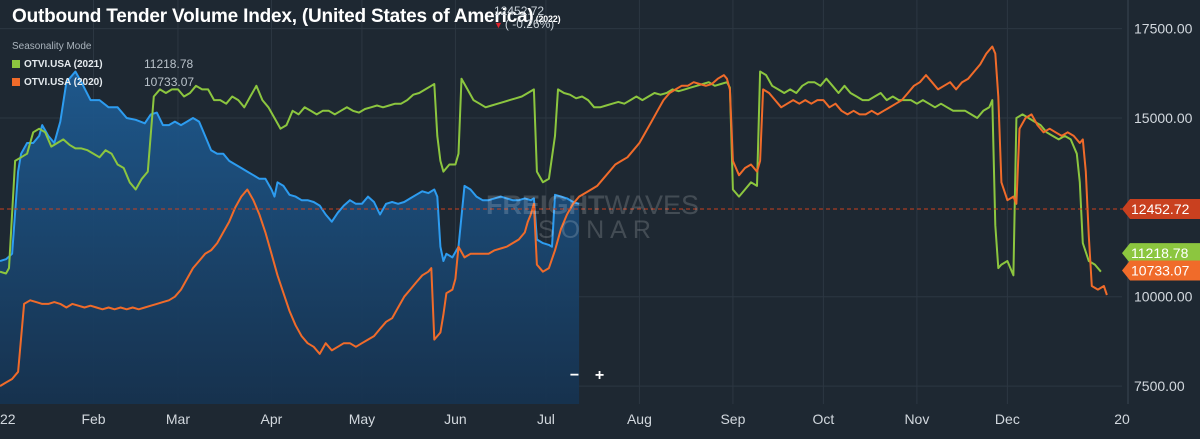 This screenshot has height=439, width=1200. I want to click on tag-2020-text: 10733.07, so click(1160, 271).